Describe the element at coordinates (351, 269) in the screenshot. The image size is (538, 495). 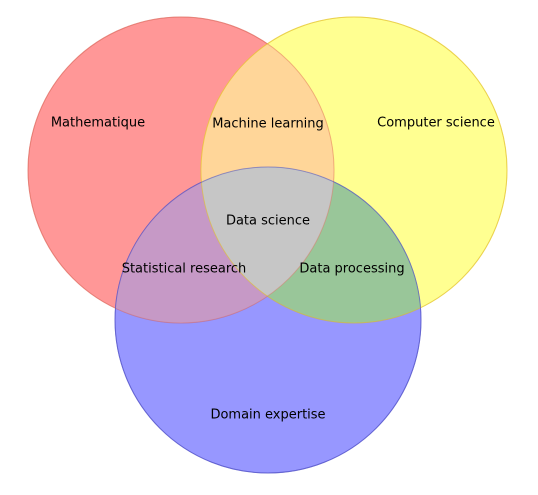
I see `bc-label: Data processing` at that location.